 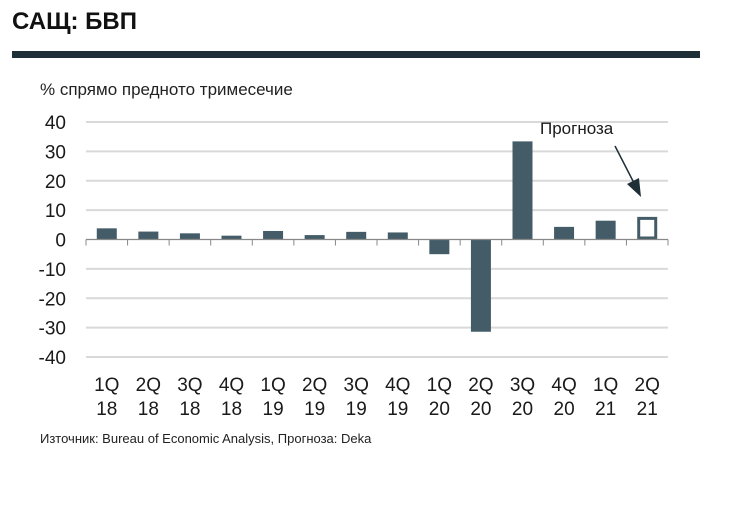 I want to click on y-tick-label: -10, so click(x=52, y=270).